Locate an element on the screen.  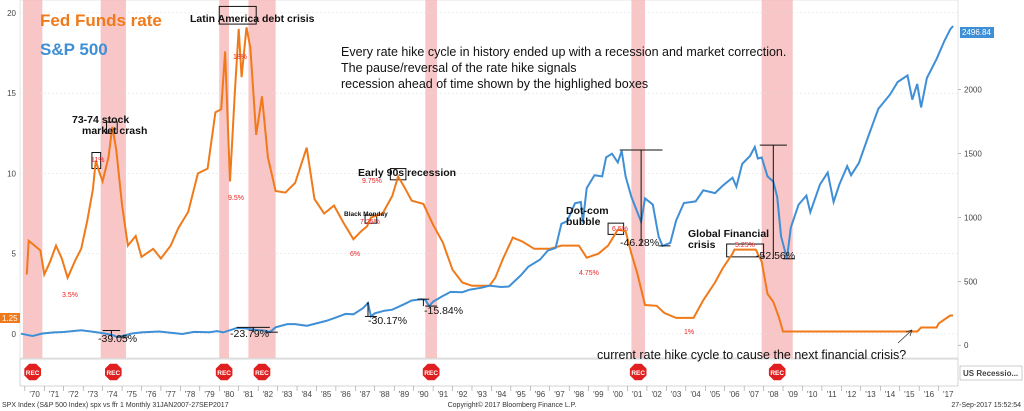
drop-label-15: -15.84% is located at coordinates (443, 311).